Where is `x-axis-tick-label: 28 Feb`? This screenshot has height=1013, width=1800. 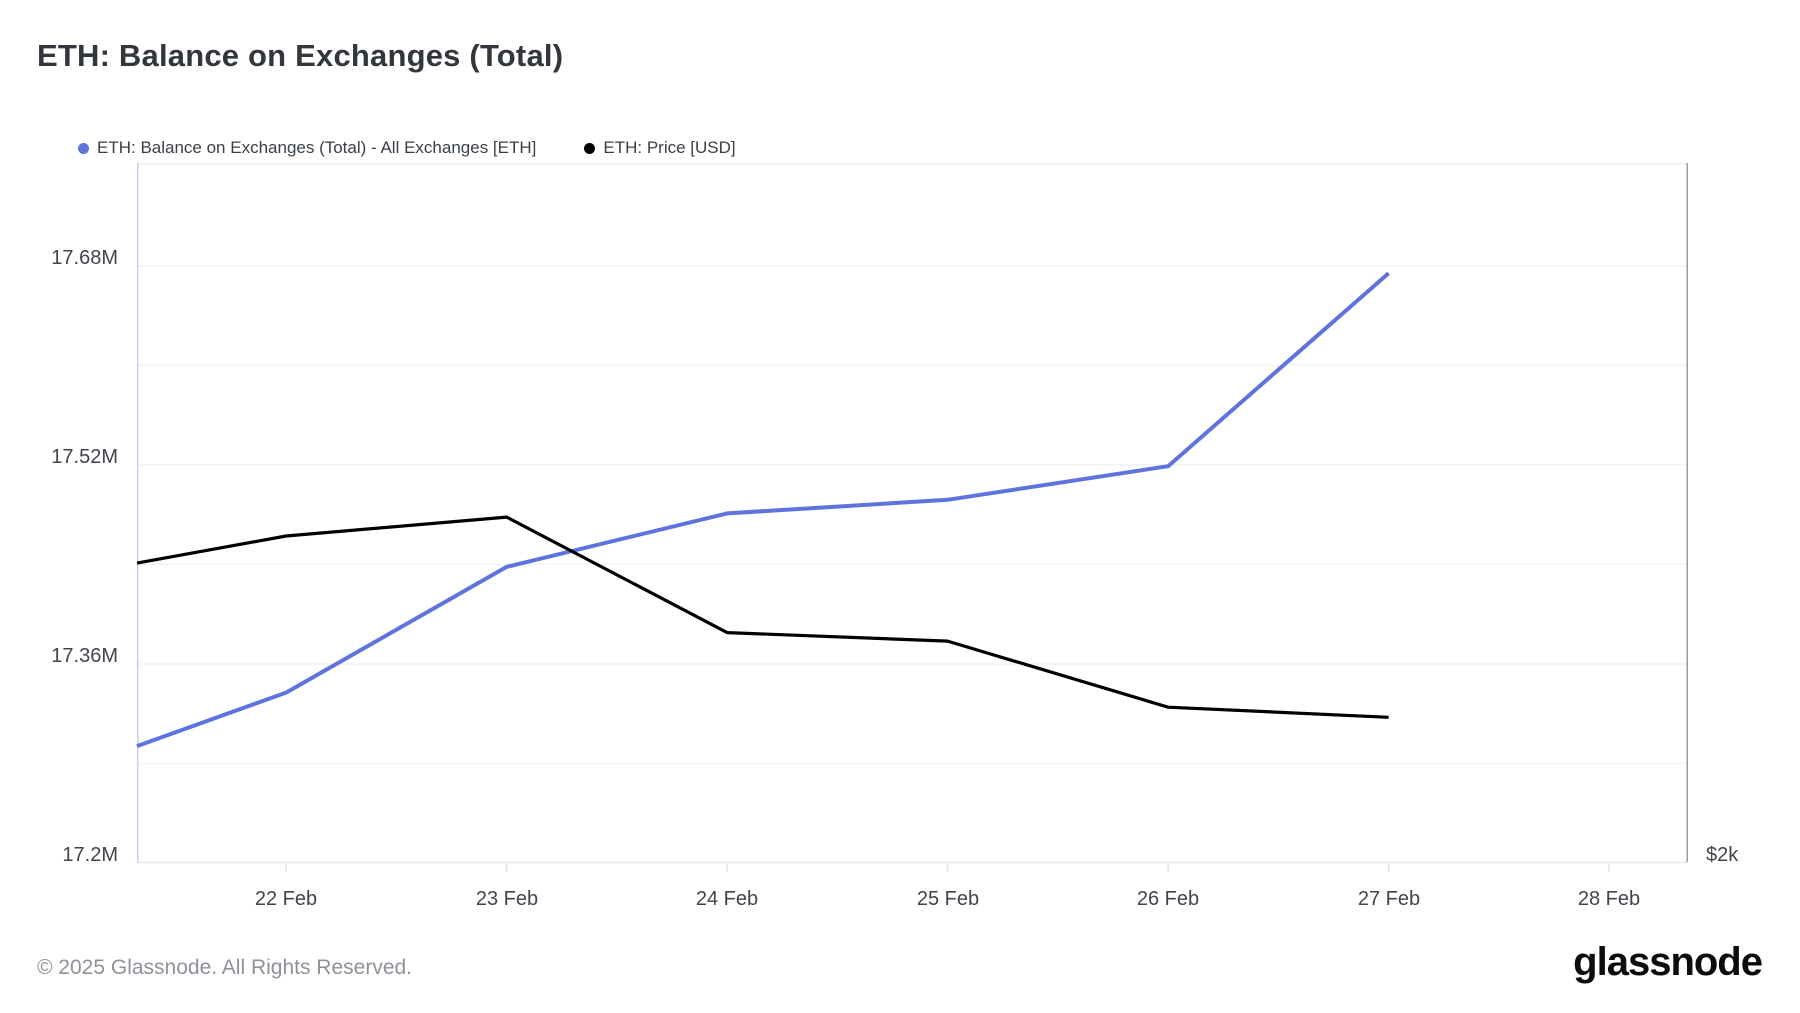 x-axis-tick-label: 28 Feb is located at coordinates (1609, 899).